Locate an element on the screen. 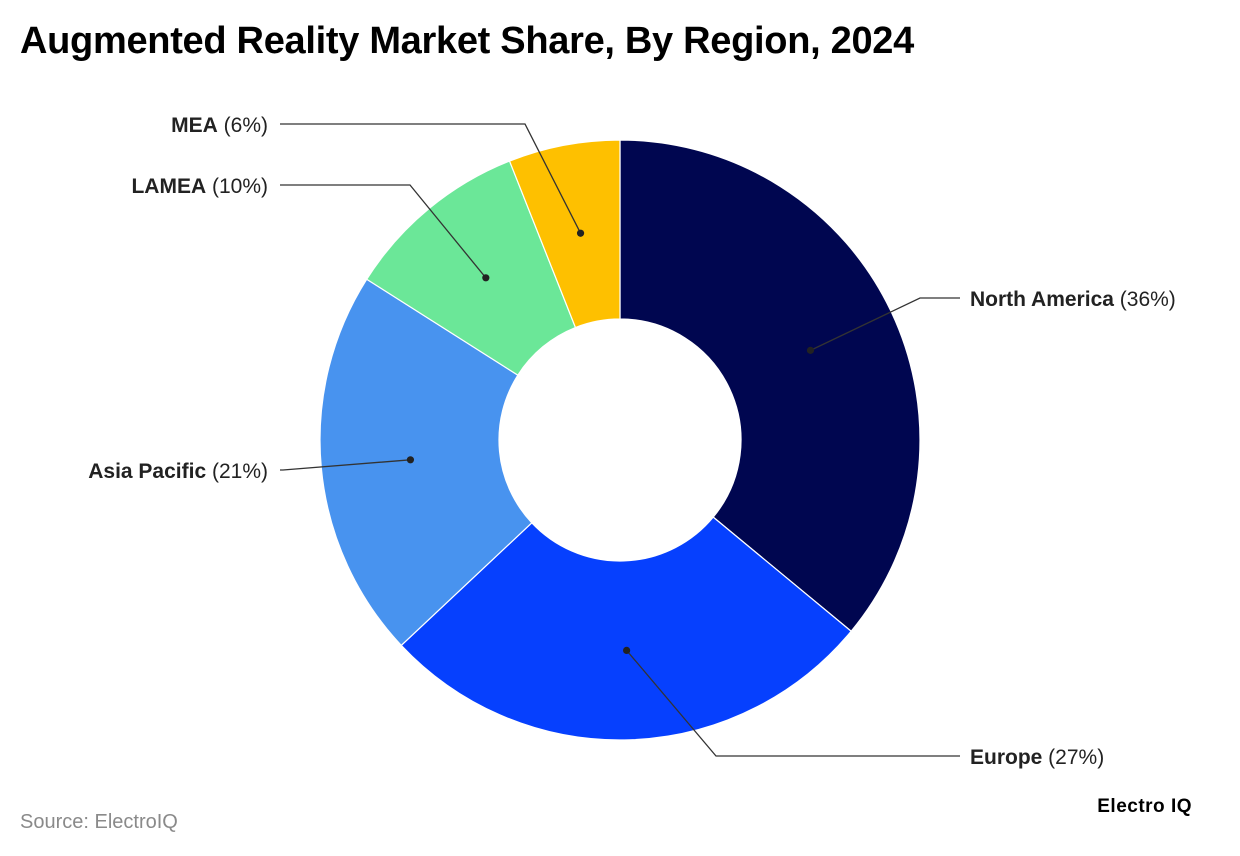 This screenshot has width=1240, height=856. brand-logo: Electro IQ is located at coordinates (1144, 806).